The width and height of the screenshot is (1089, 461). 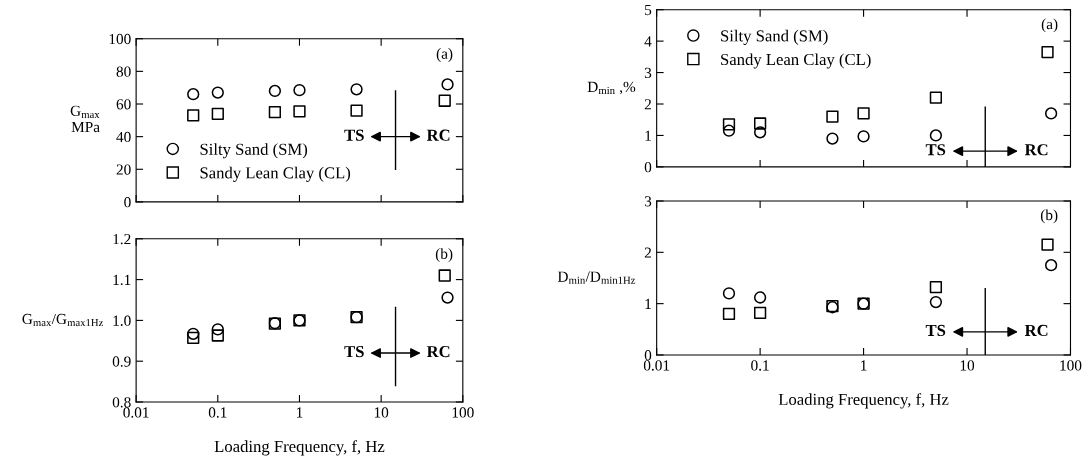 I want to click on y-axis-title: G$_{max}$ MPa, so click(x=85, y=119).